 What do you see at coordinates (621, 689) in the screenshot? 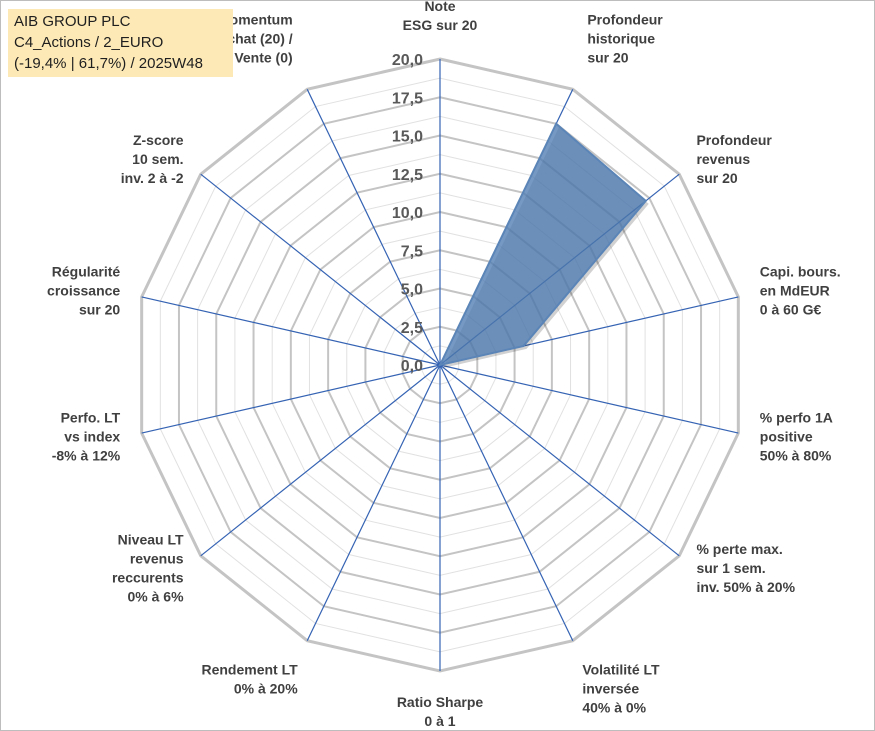
I see `axis-label: Volatilité LT inversée 40% à 0%` at bounding box center [621, 689].